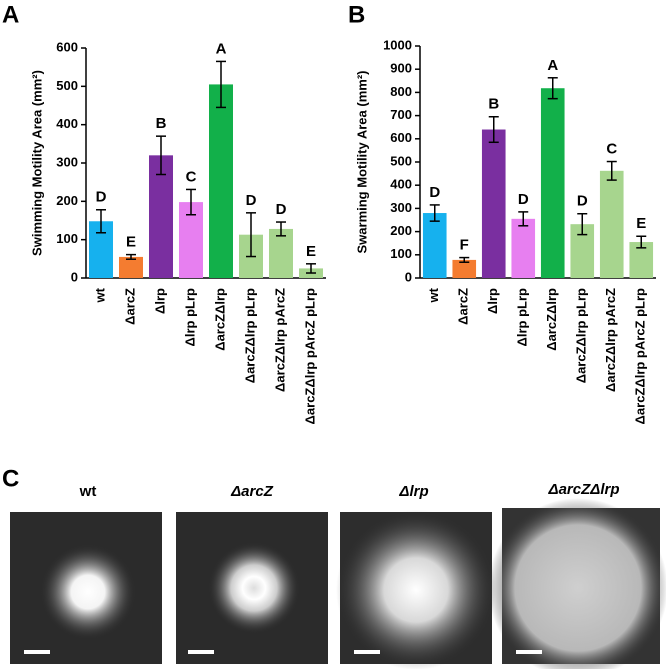  Describe the element at coordinates (36, 163) in the screenshot. I see `y-axis-label: Swimming Motility Area (mm²)` at that location.